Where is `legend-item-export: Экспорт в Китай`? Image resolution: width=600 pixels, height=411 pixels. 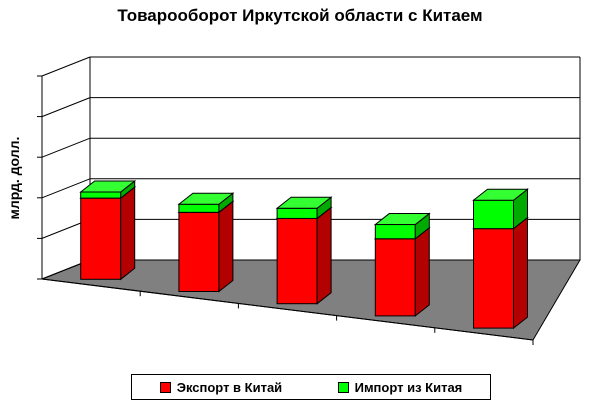
legend-item-export: Экспорт в Китай is located at coordinates (221, 387).